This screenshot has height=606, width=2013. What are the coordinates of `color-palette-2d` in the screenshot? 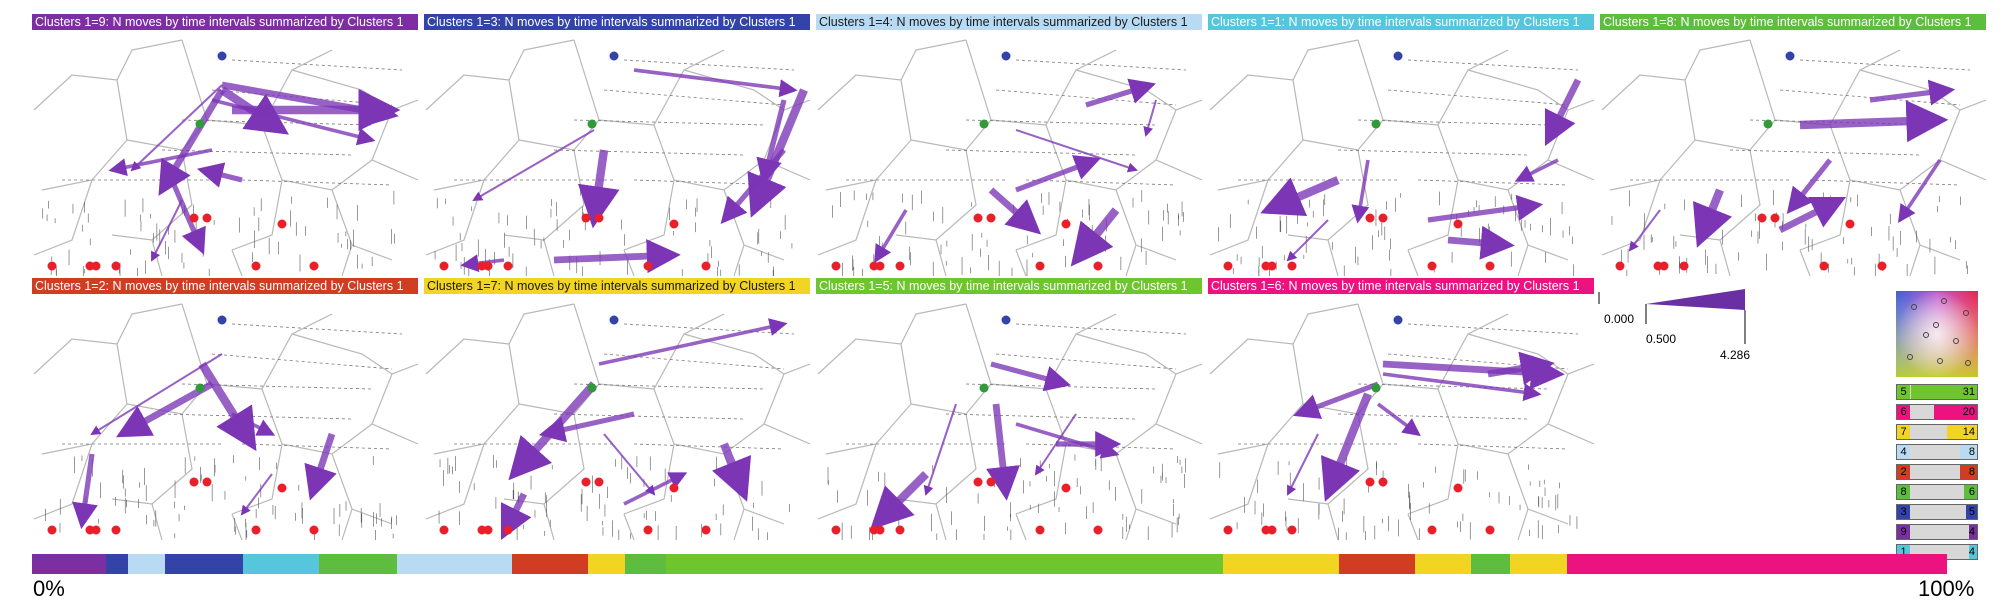 It's located at (1937, 334).